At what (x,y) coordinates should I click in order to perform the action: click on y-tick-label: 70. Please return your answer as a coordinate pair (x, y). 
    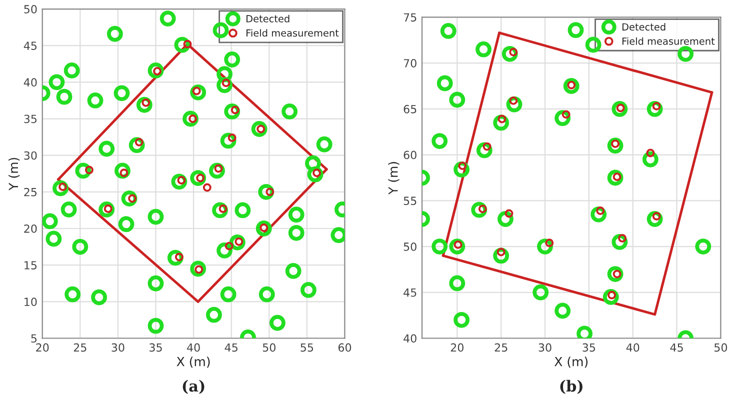
    Looking at the image, I should click on (410, 63).